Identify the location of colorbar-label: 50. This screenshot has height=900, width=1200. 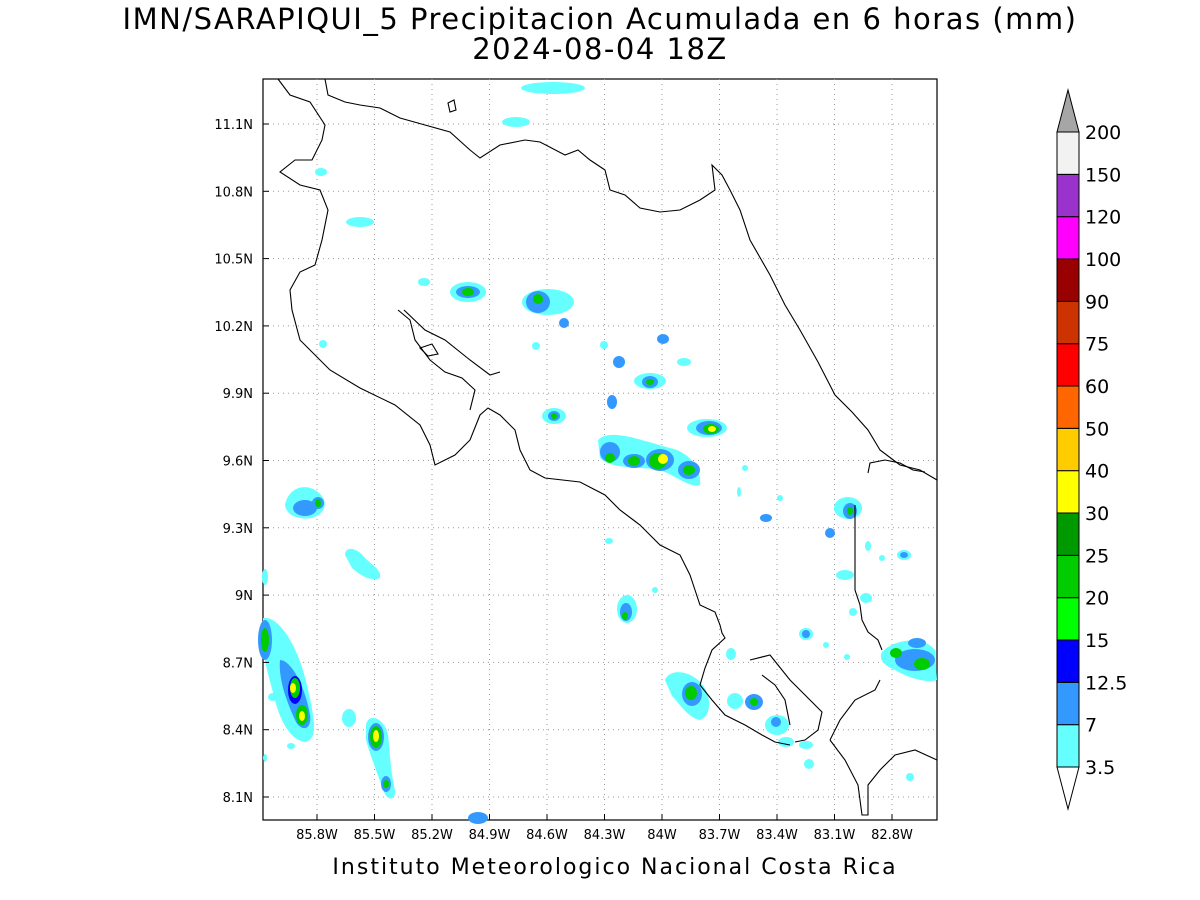
(1097, 429).